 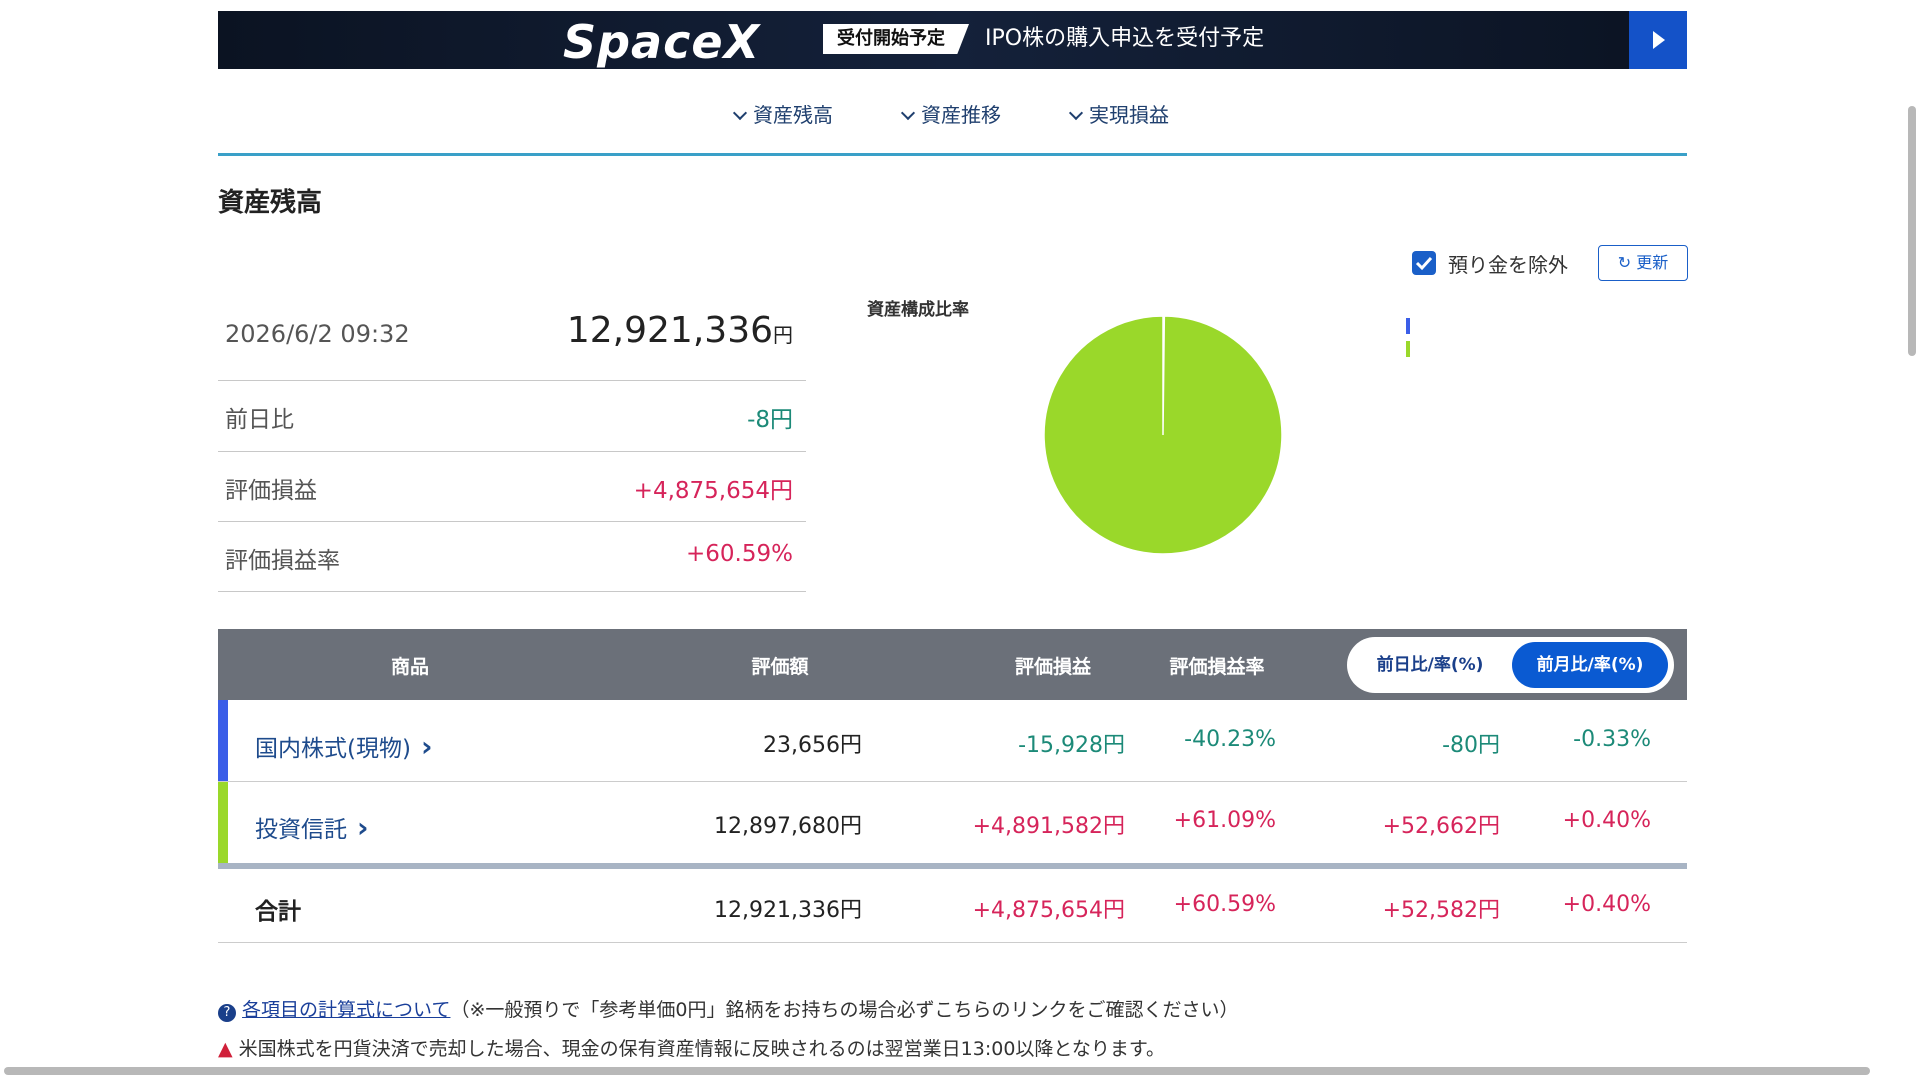 What do you see at coordinates (1217, 667) in the screenshot?
I see `column-header: 評価損益率` at bounding box center [1217, 667].